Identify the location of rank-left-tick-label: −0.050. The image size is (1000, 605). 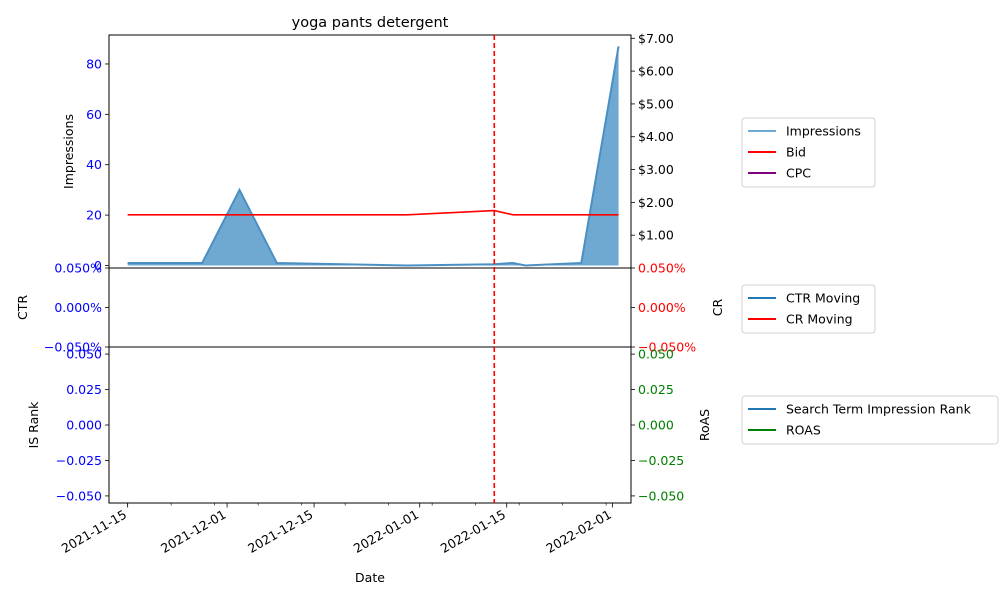
(79, 495).